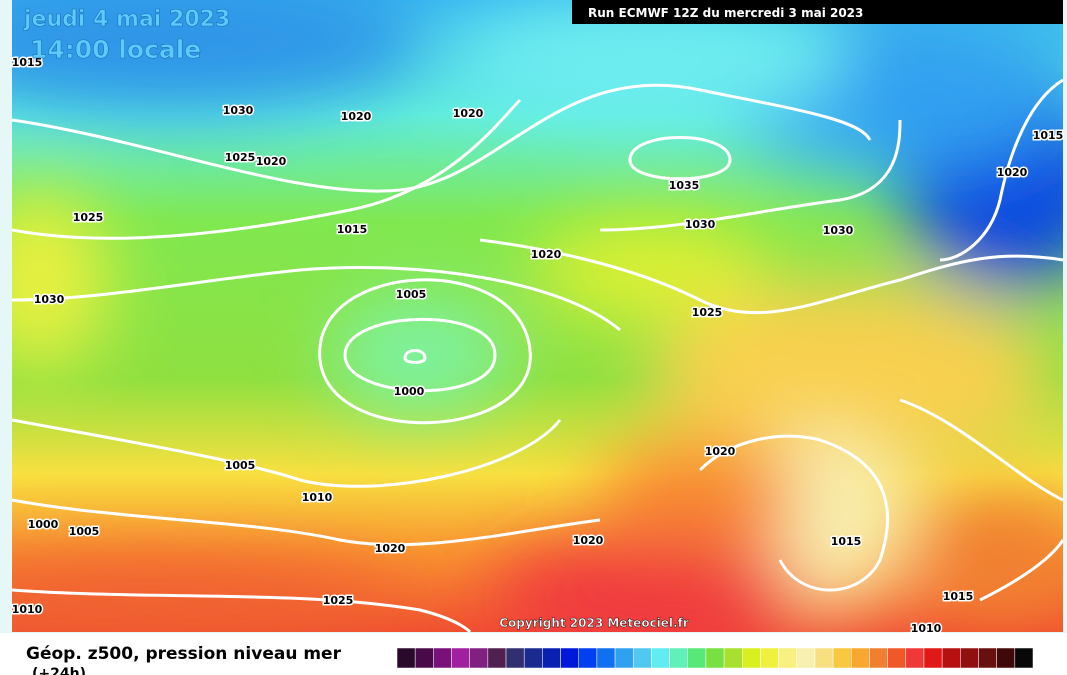  I want to click on run-banner, so click(817, 12).